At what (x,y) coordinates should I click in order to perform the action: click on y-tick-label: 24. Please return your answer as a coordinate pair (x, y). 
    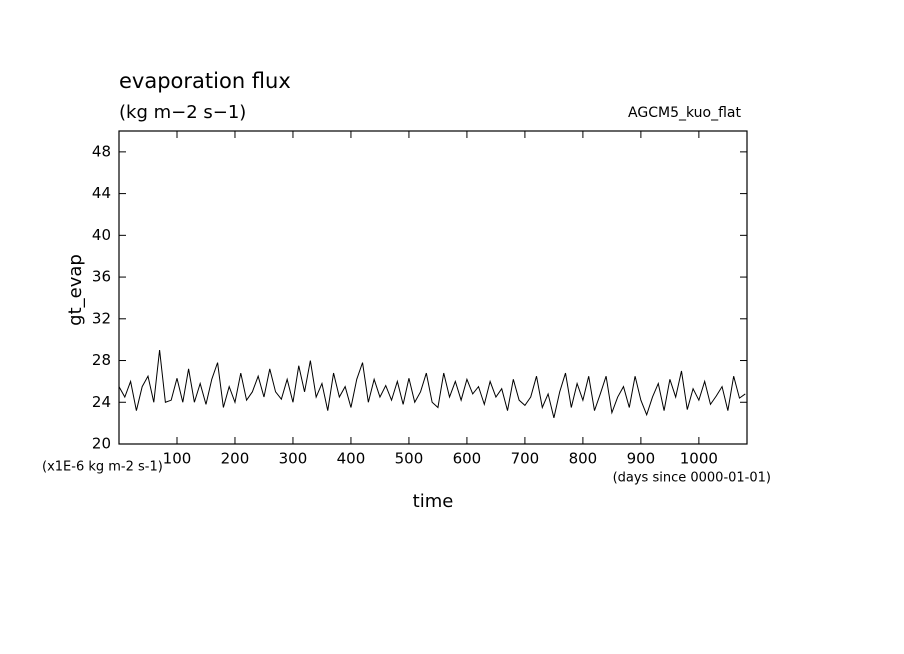
    Looking at the image, I should click on (101, 402).